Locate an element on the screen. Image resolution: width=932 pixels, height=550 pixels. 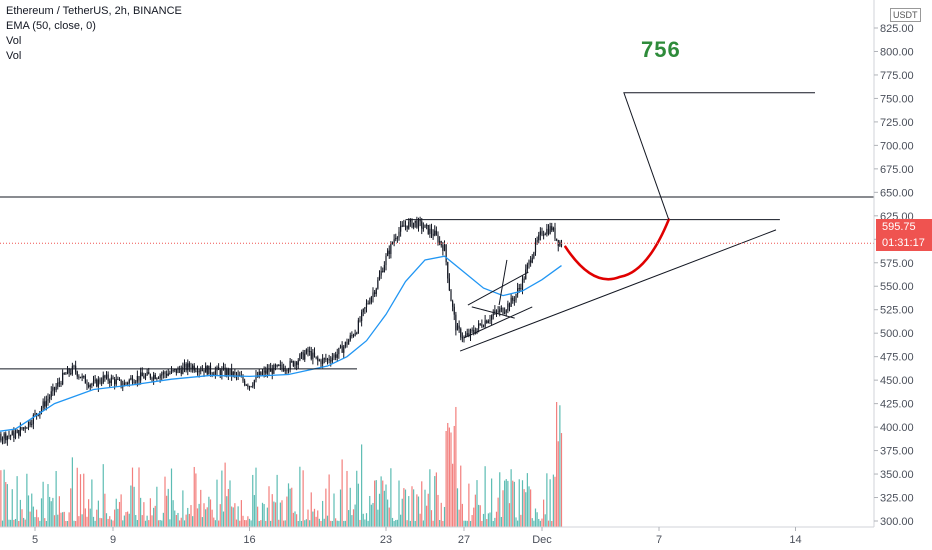
volume-layer is located at coordinates (281, 464).